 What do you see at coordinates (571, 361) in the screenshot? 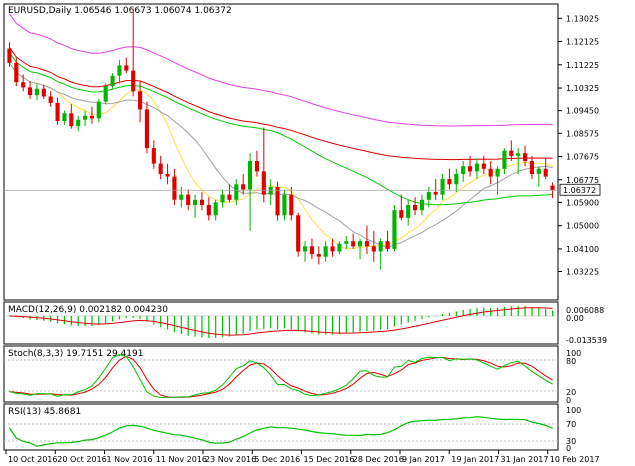
I see `stoch-tick-80: 80` at bounding box center [571, 361].